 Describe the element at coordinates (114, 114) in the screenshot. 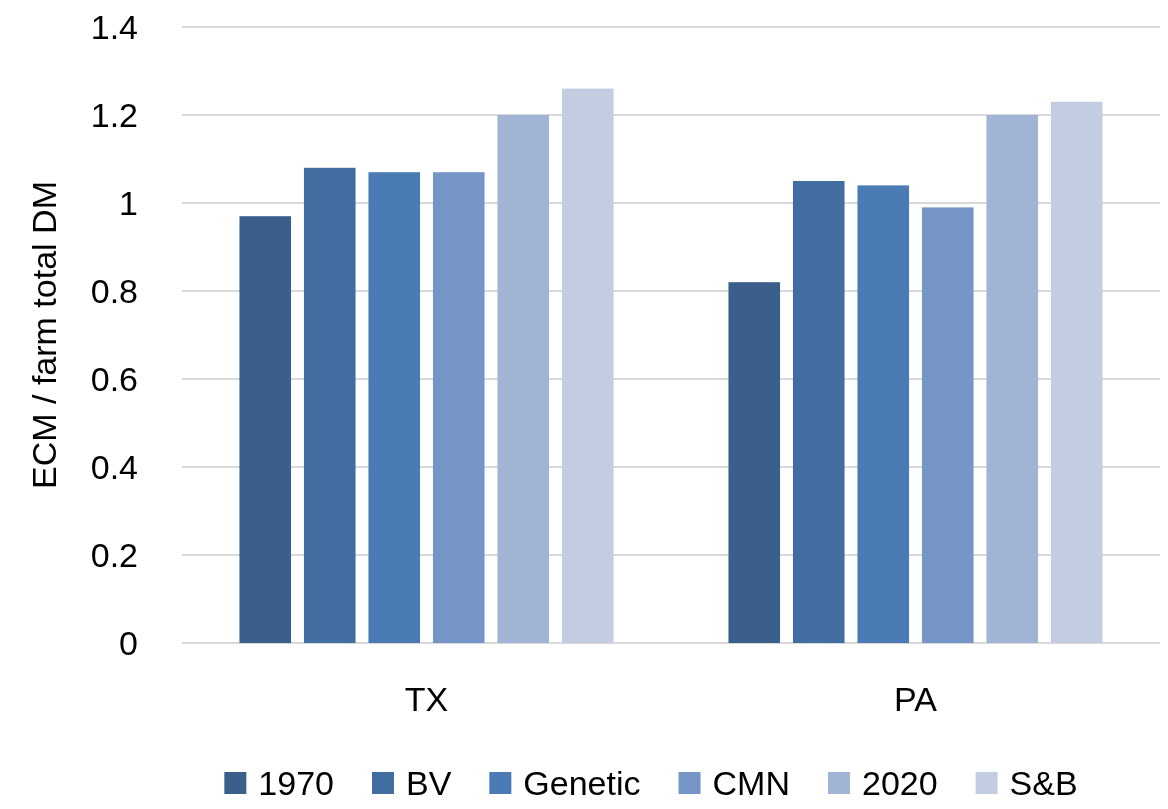

I see `y-tick-label: 1.2` at that location.